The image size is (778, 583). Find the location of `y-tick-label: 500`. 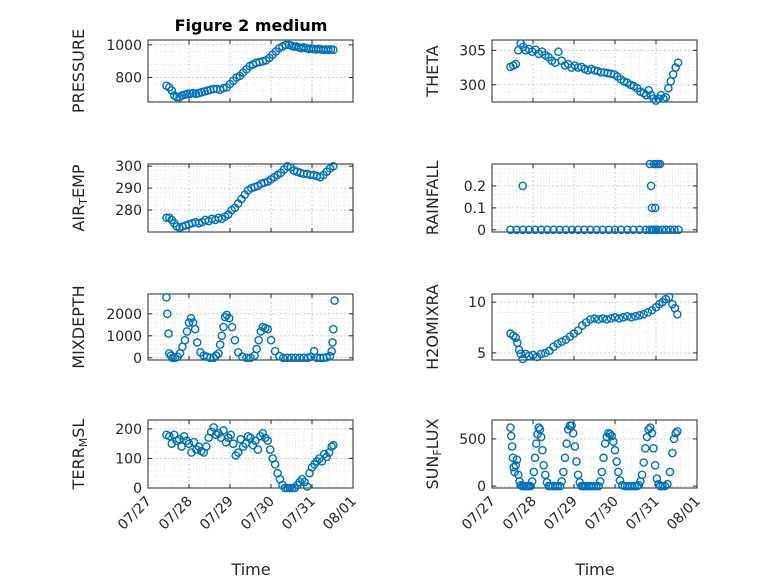

y-tick-label: 500 is located at coordinates (472, 440).